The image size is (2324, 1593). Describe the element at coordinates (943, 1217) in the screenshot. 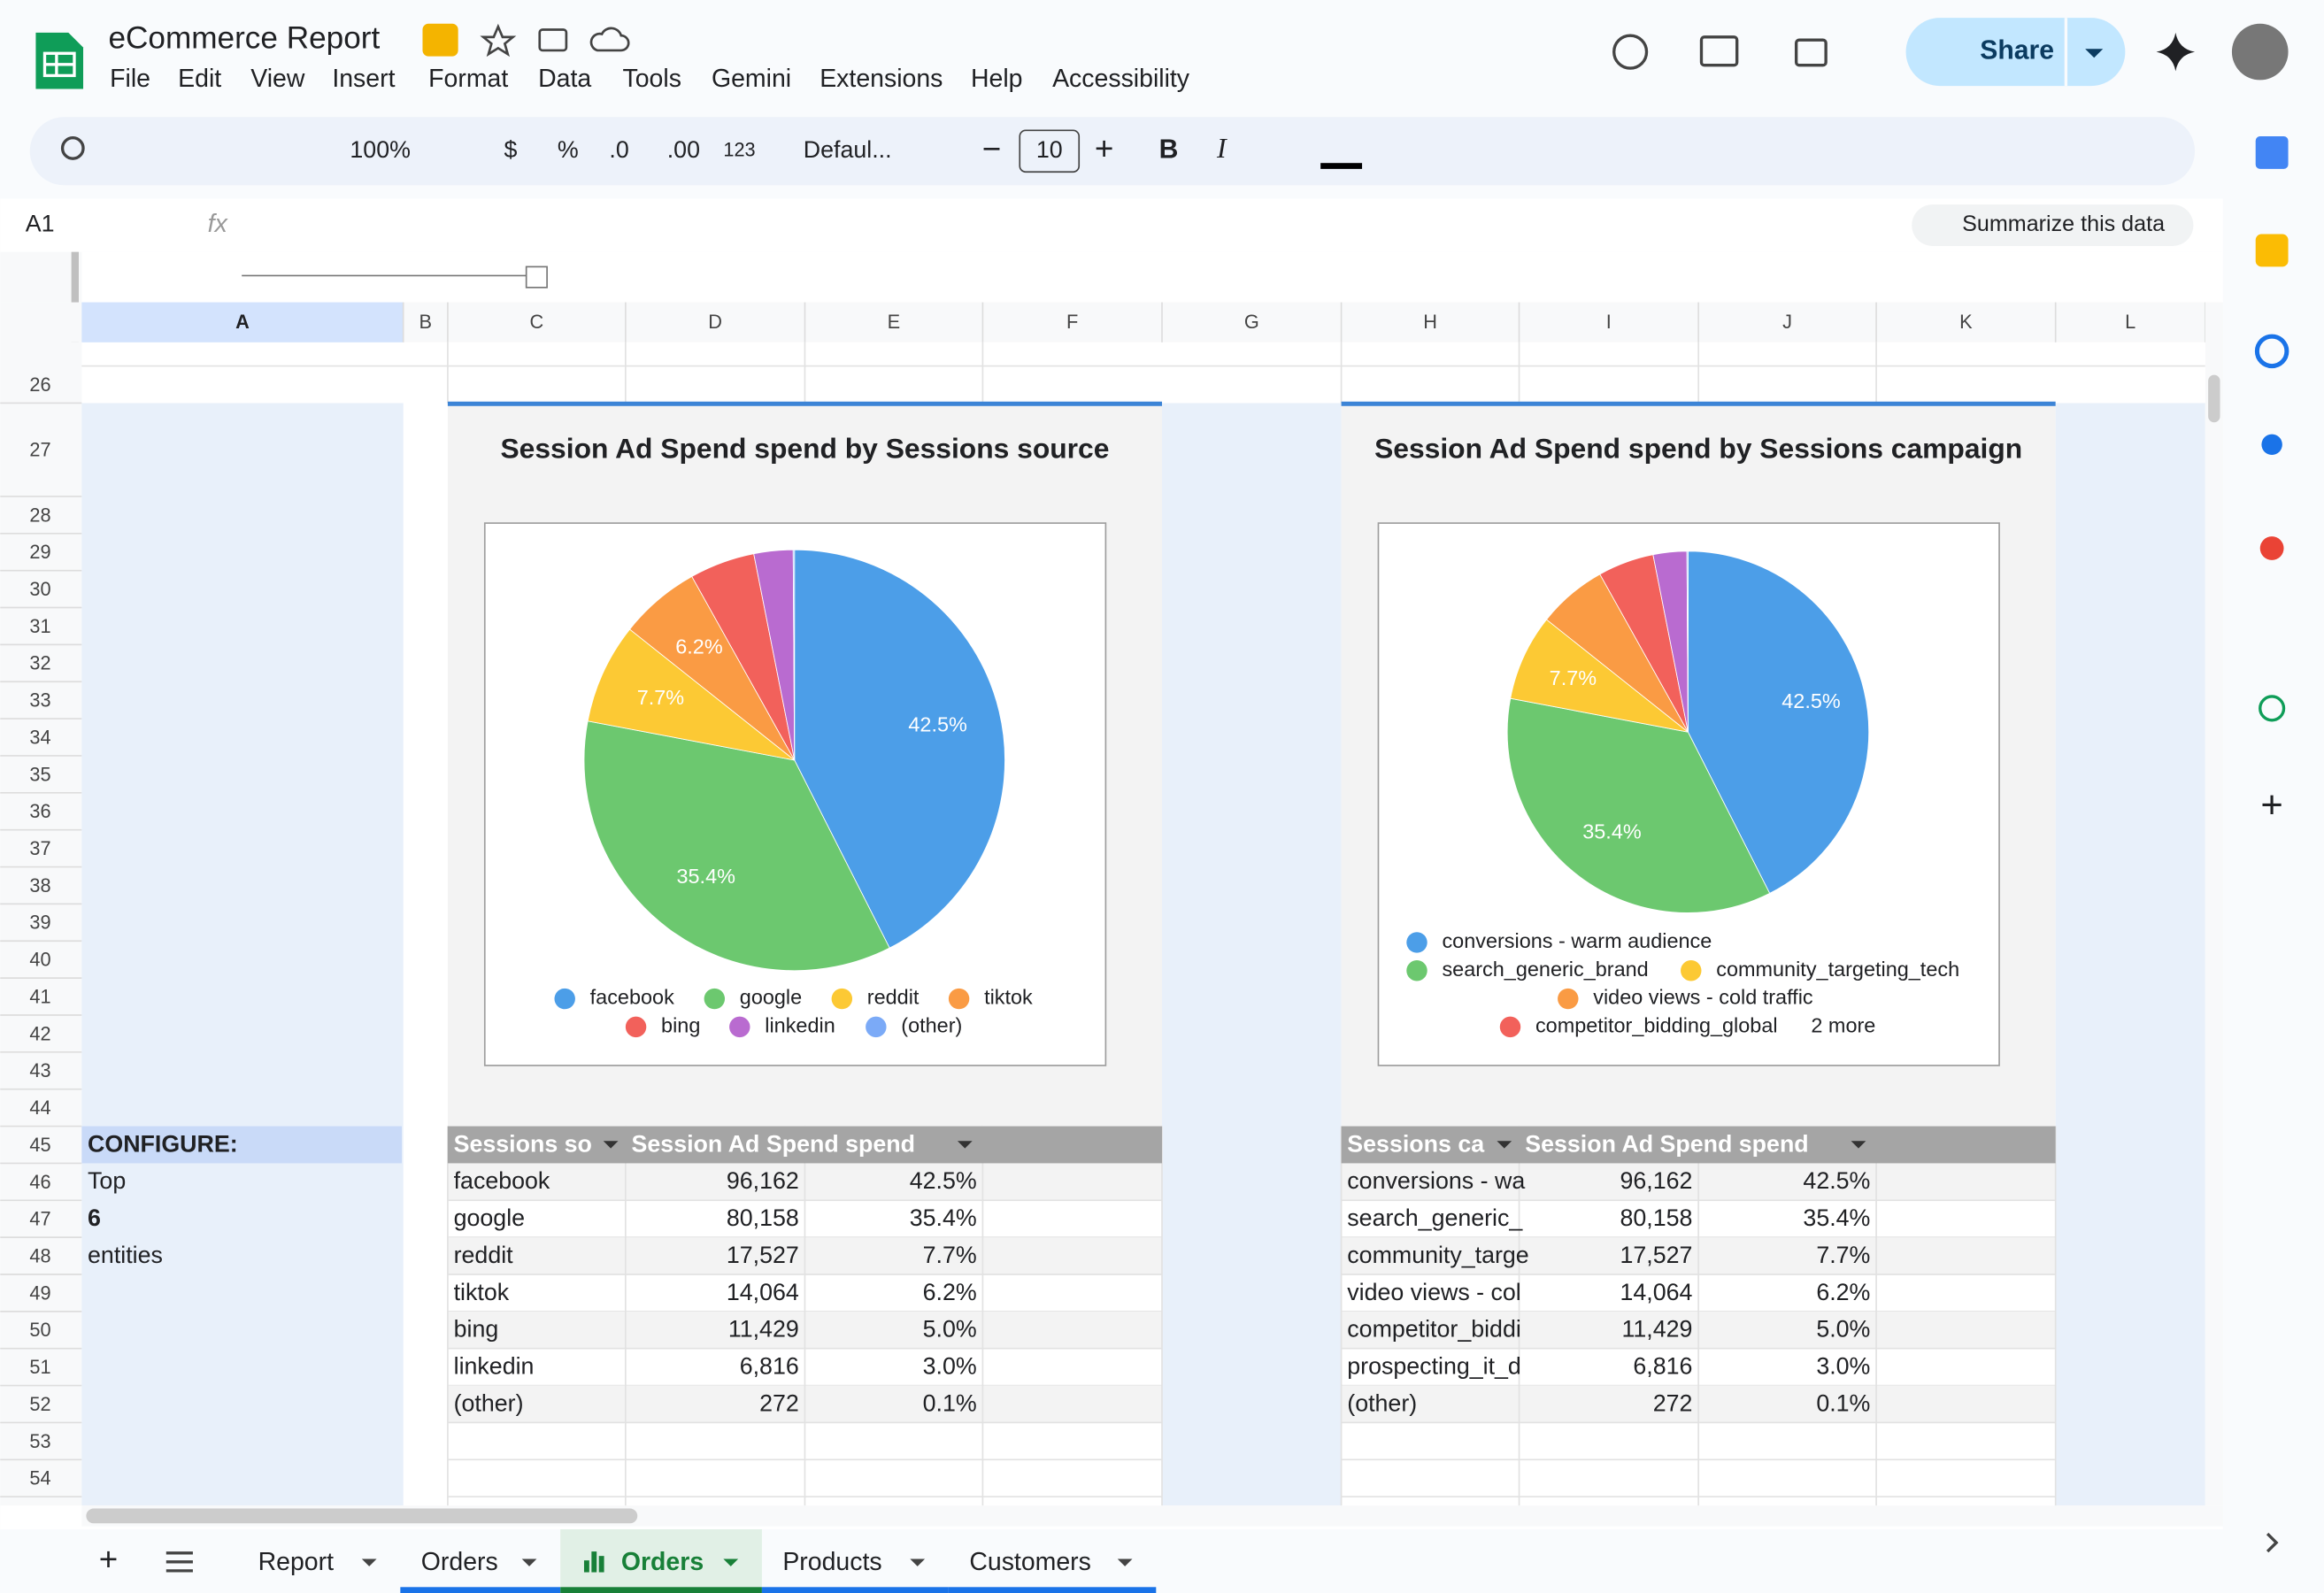

I see `table-cell: 35.4%` at that location.